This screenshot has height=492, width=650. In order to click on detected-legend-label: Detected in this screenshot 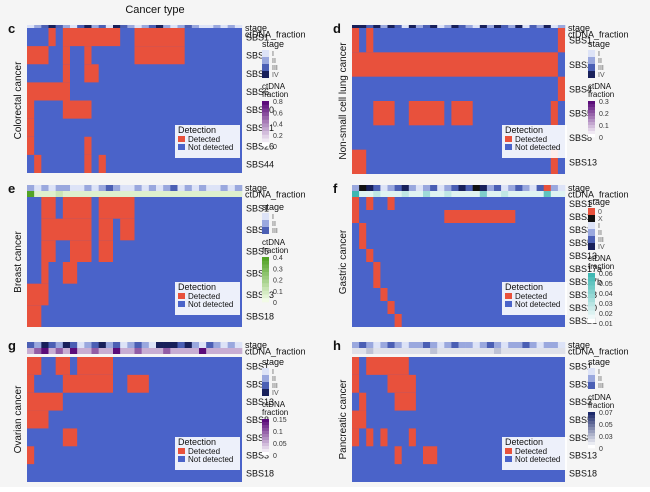, I will do `click(531, 451)`.